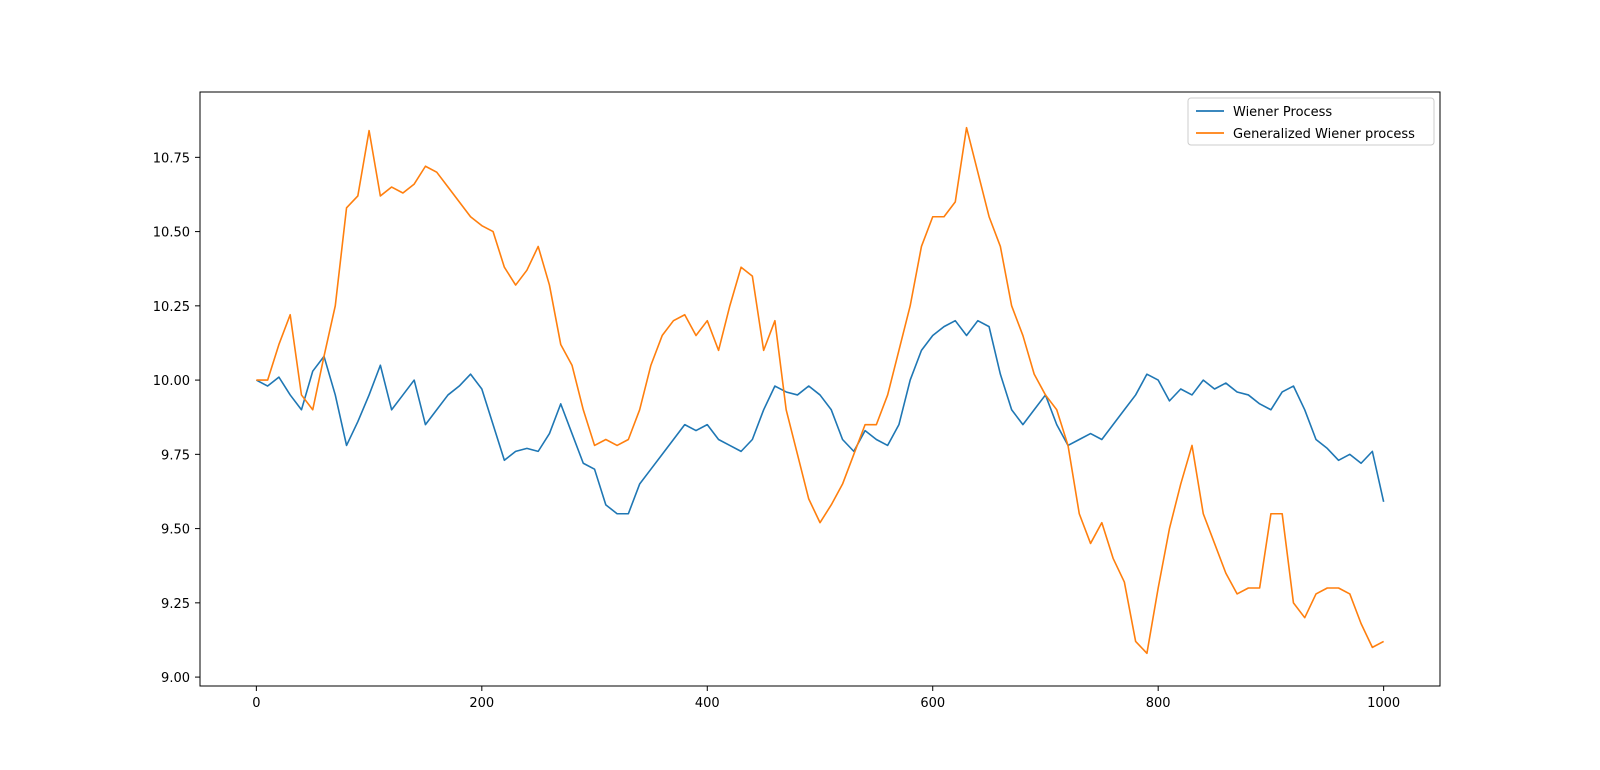 This screenshot has width=1600, height=770. I want to click on x-tick-label: 1000, so click(1383, 703).